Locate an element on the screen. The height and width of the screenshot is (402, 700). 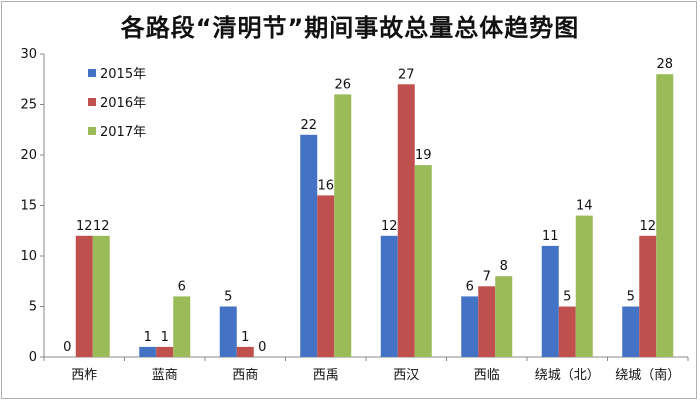
data-label: 11 is located at coordinates (550, 236).